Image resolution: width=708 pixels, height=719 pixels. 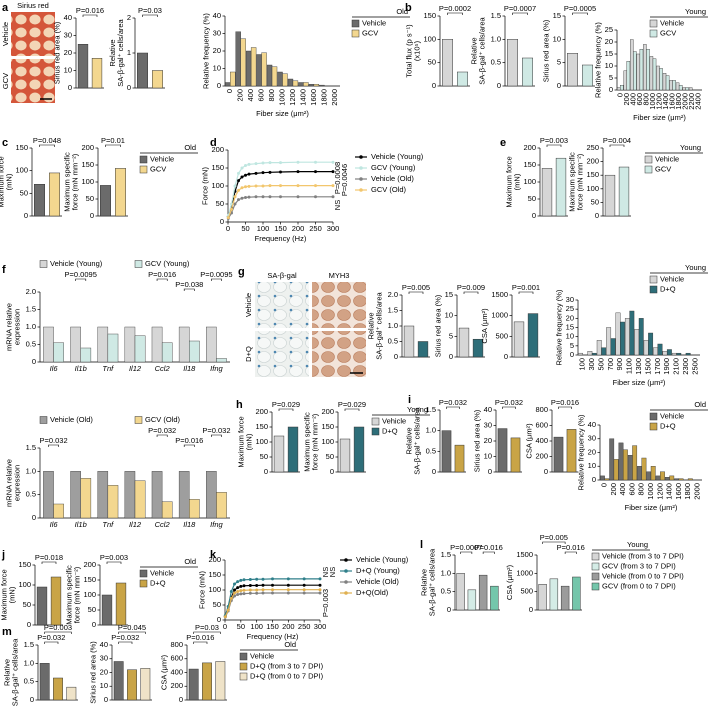 I want to click on p-value: P=0.0095, so click(x=81, y=274).